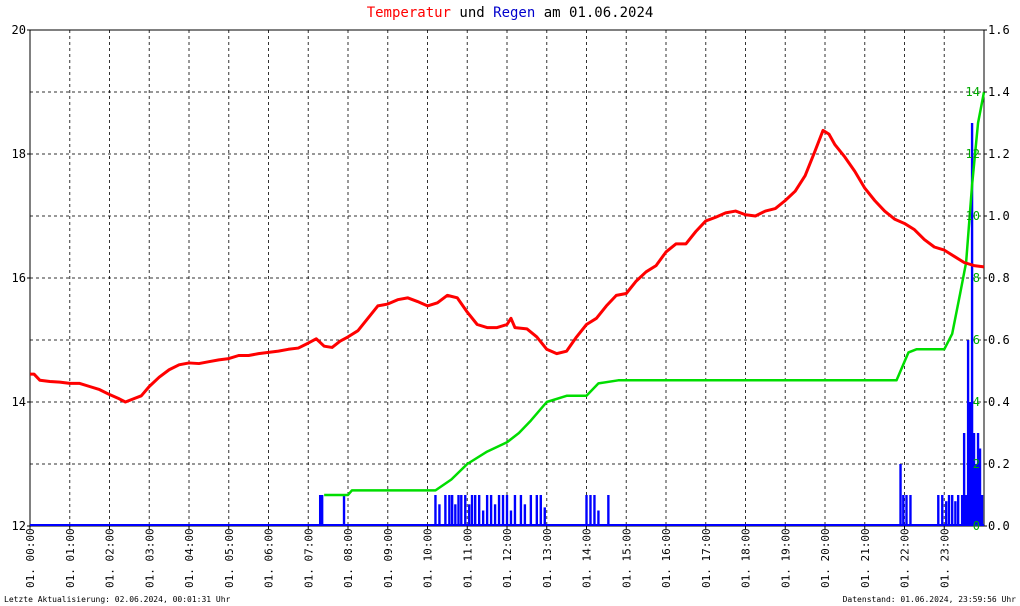 This screenshot has width=1020, height=606. Describe the element at coordinates (149, 558) in the screenshot. I see `x-tick-label: 01. 03:00` at that location.